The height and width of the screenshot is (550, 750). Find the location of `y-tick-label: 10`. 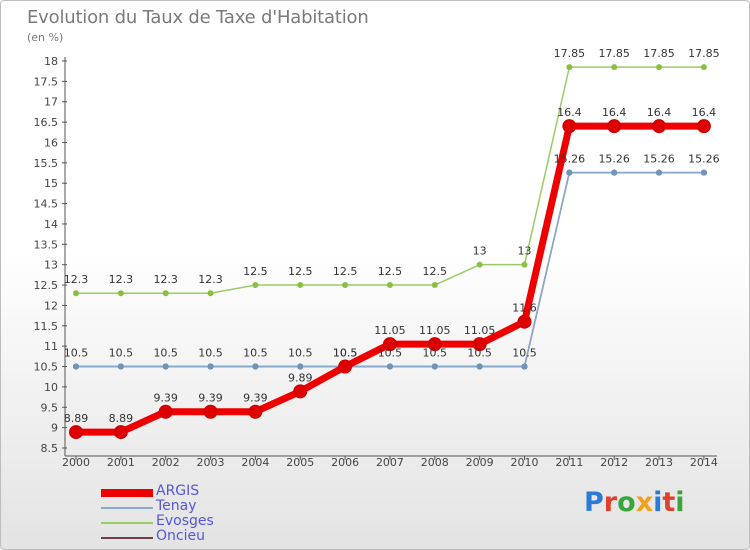

y-tick-label: 10 is located at coordinates (51, 387).